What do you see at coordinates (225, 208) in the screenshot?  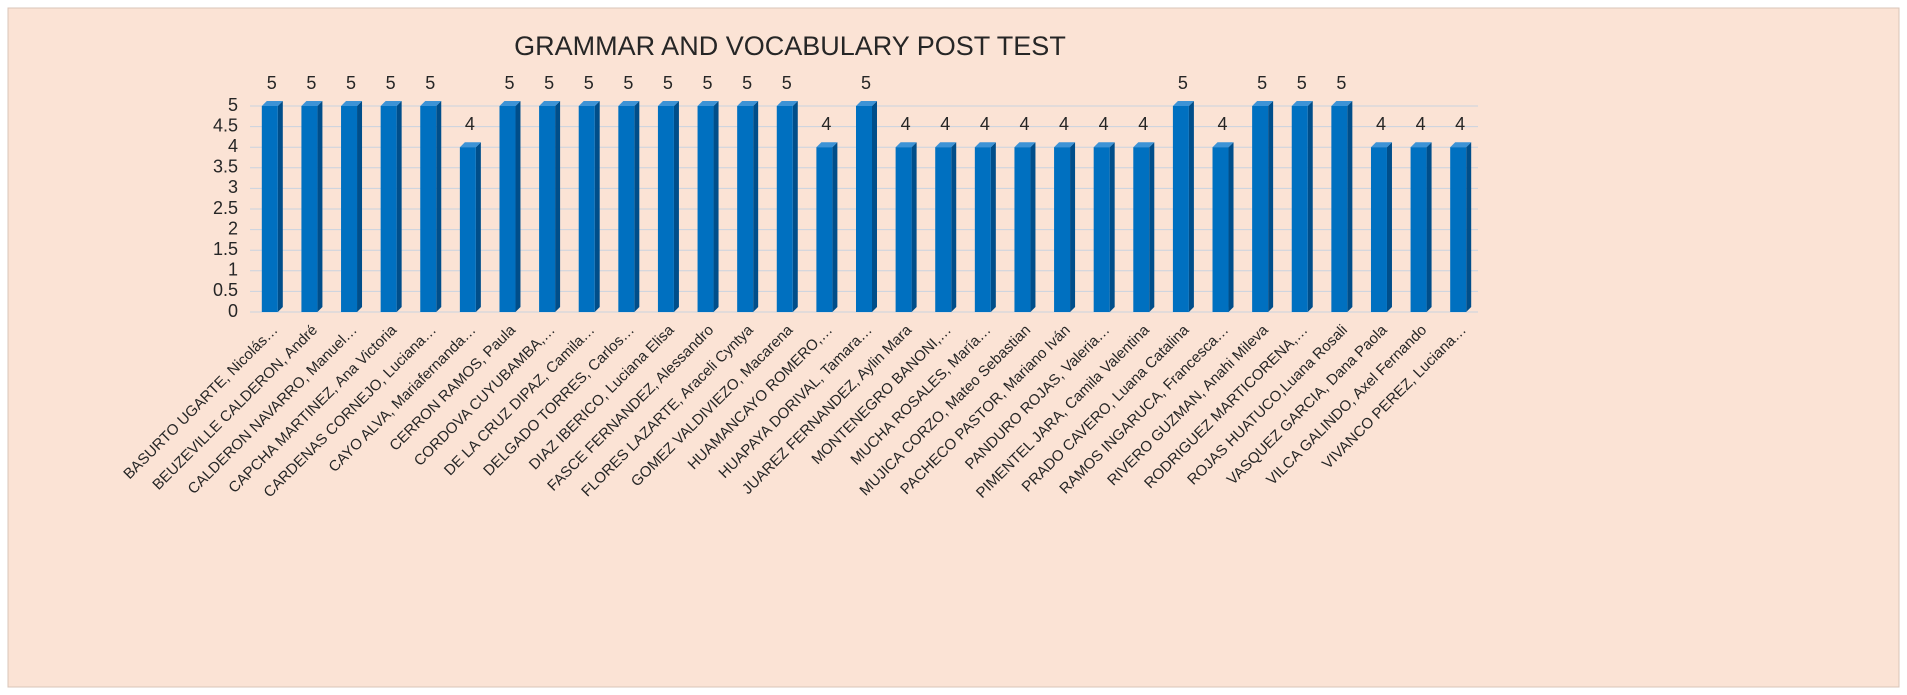 I see `y-tick-label: 2.5` at bounding box center [225, 208].